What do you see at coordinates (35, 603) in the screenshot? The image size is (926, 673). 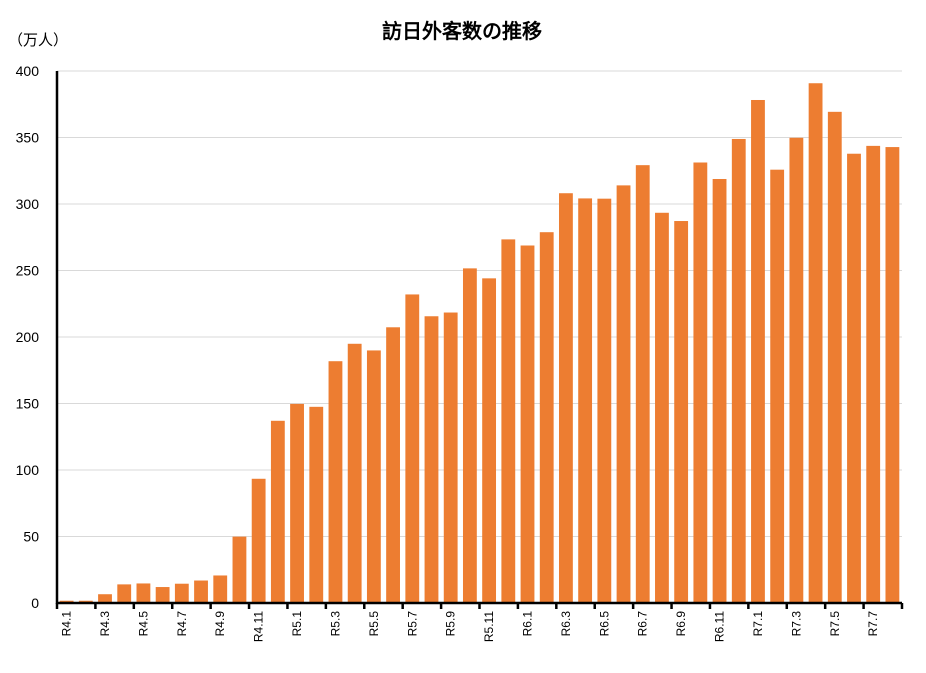 I see `y-tick-label: 0` at bounding box center [35, 603].